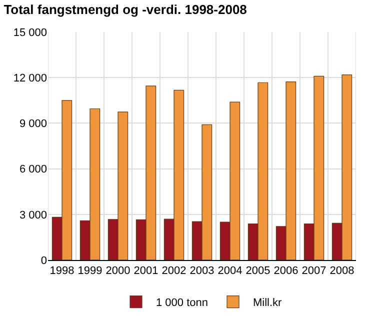  Describe the element at coordinates (174, 271) in the screenshot. I see `x-tick-label: 2002` at that location.